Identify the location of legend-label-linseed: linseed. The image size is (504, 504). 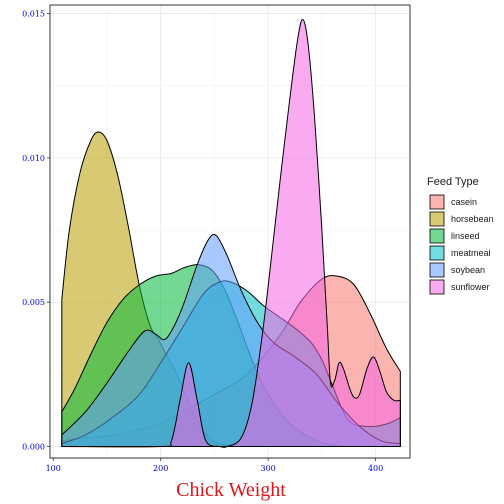
(465, 236).